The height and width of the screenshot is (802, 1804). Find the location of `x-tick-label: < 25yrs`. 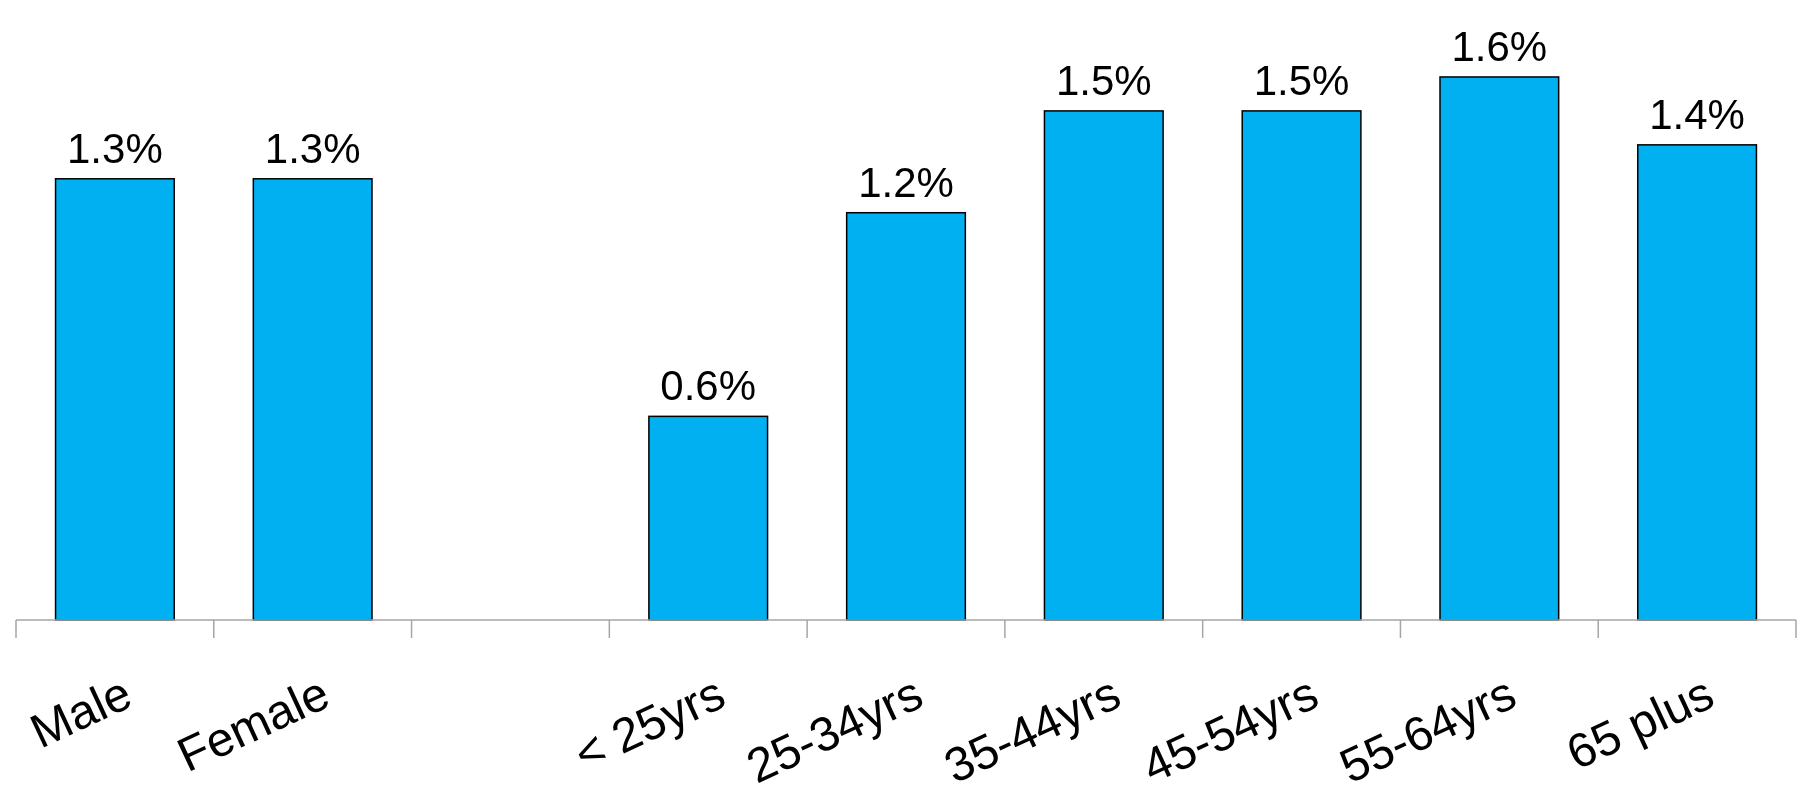

x-tick-label: < 25yrs is located at coordinates (649, 724).